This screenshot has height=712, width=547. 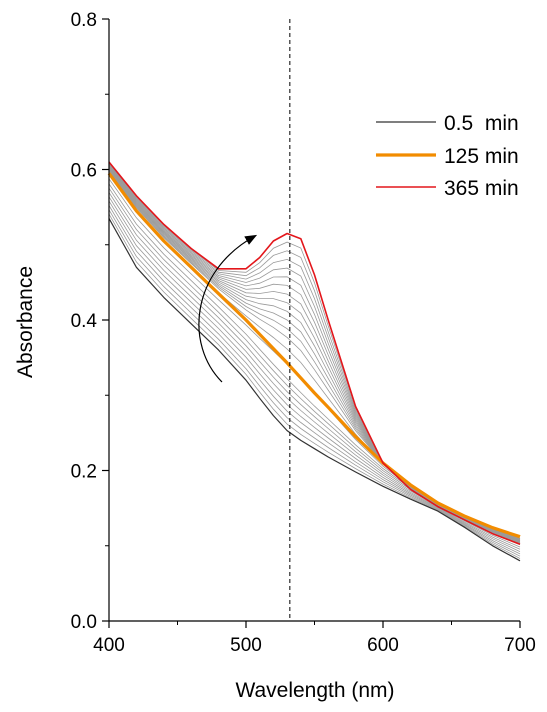 I want to click on time-arrow, so click(x=228, y=308).